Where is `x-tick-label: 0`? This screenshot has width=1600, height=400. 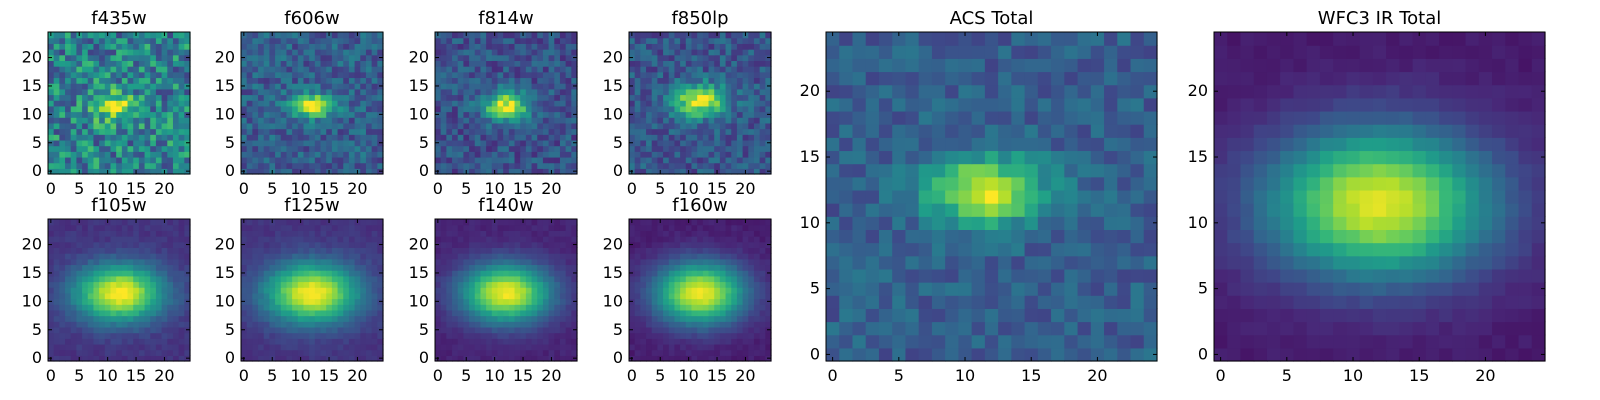
x-tick-label: 0 is located at coordinates (244, 188).